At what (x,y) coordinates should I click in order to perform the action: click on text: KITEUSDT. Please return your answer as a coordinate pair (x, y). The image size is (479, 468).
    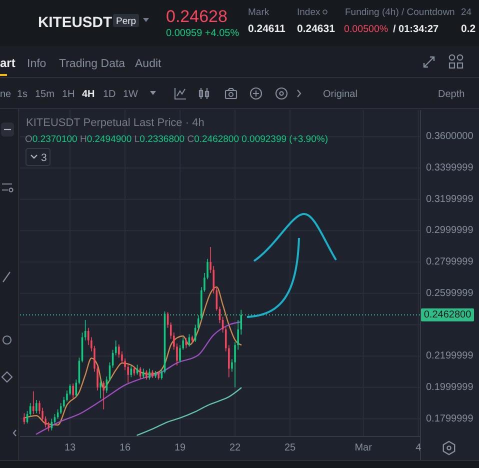
    Looking at the image, I should click on (75, 23).